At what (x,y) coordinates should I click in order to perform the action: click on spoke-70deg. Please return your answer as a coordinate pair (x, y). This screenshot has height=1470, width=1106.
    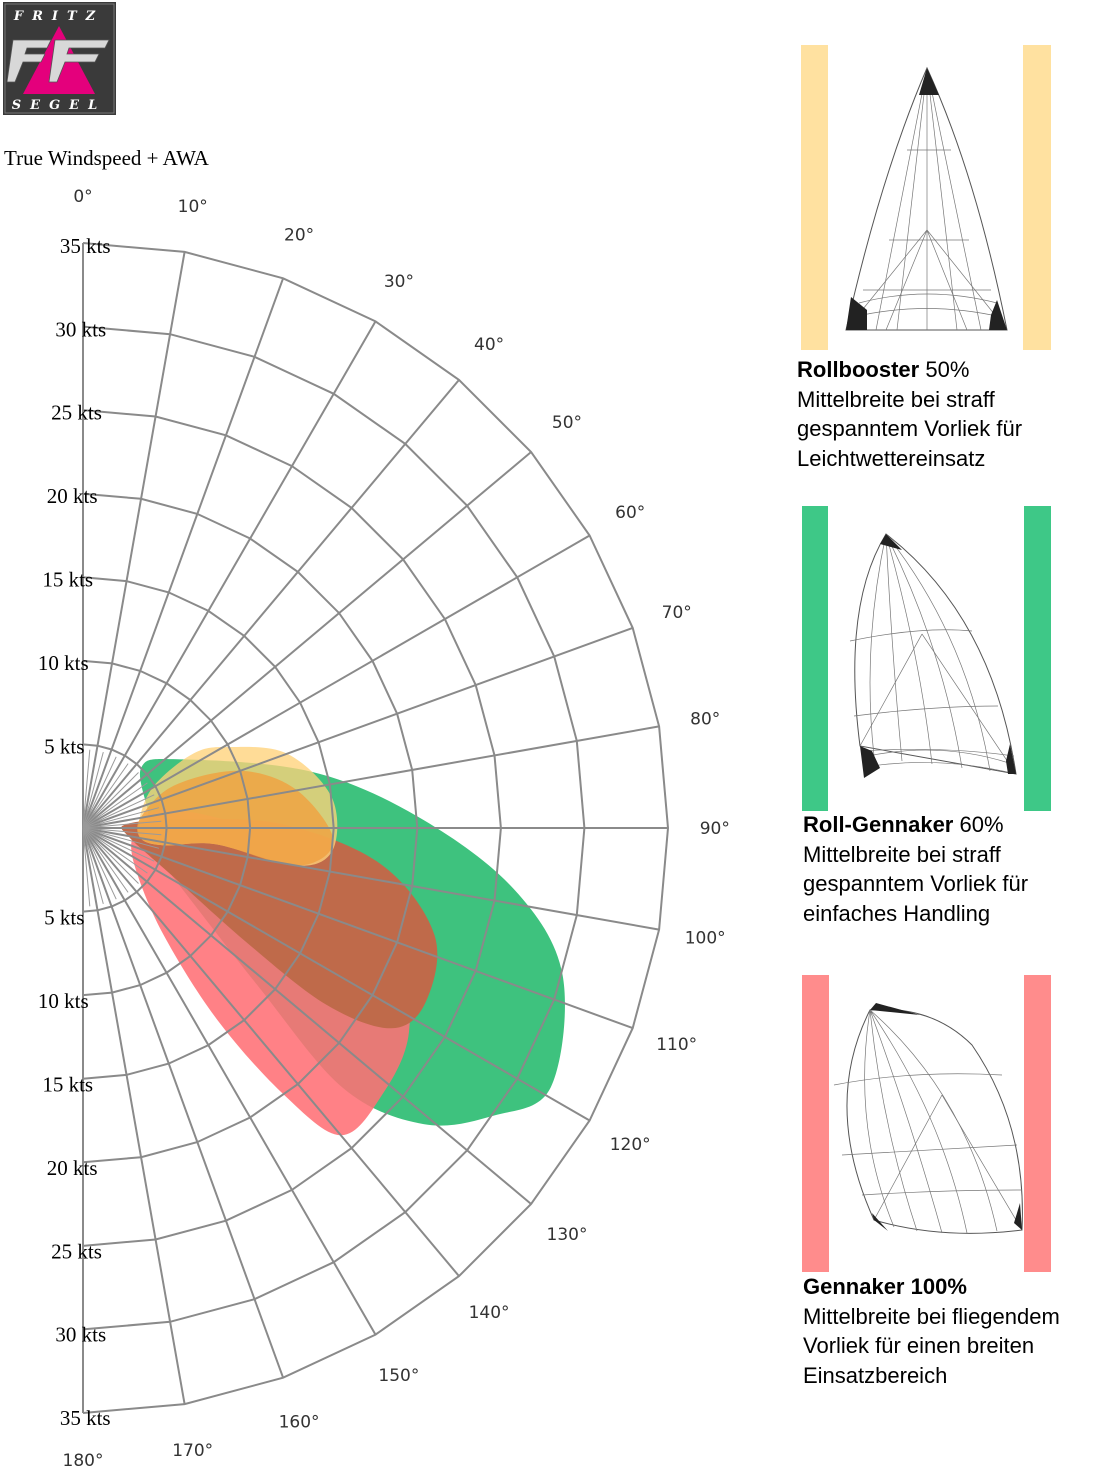
    Looking at the image, I should click on (358, 727).